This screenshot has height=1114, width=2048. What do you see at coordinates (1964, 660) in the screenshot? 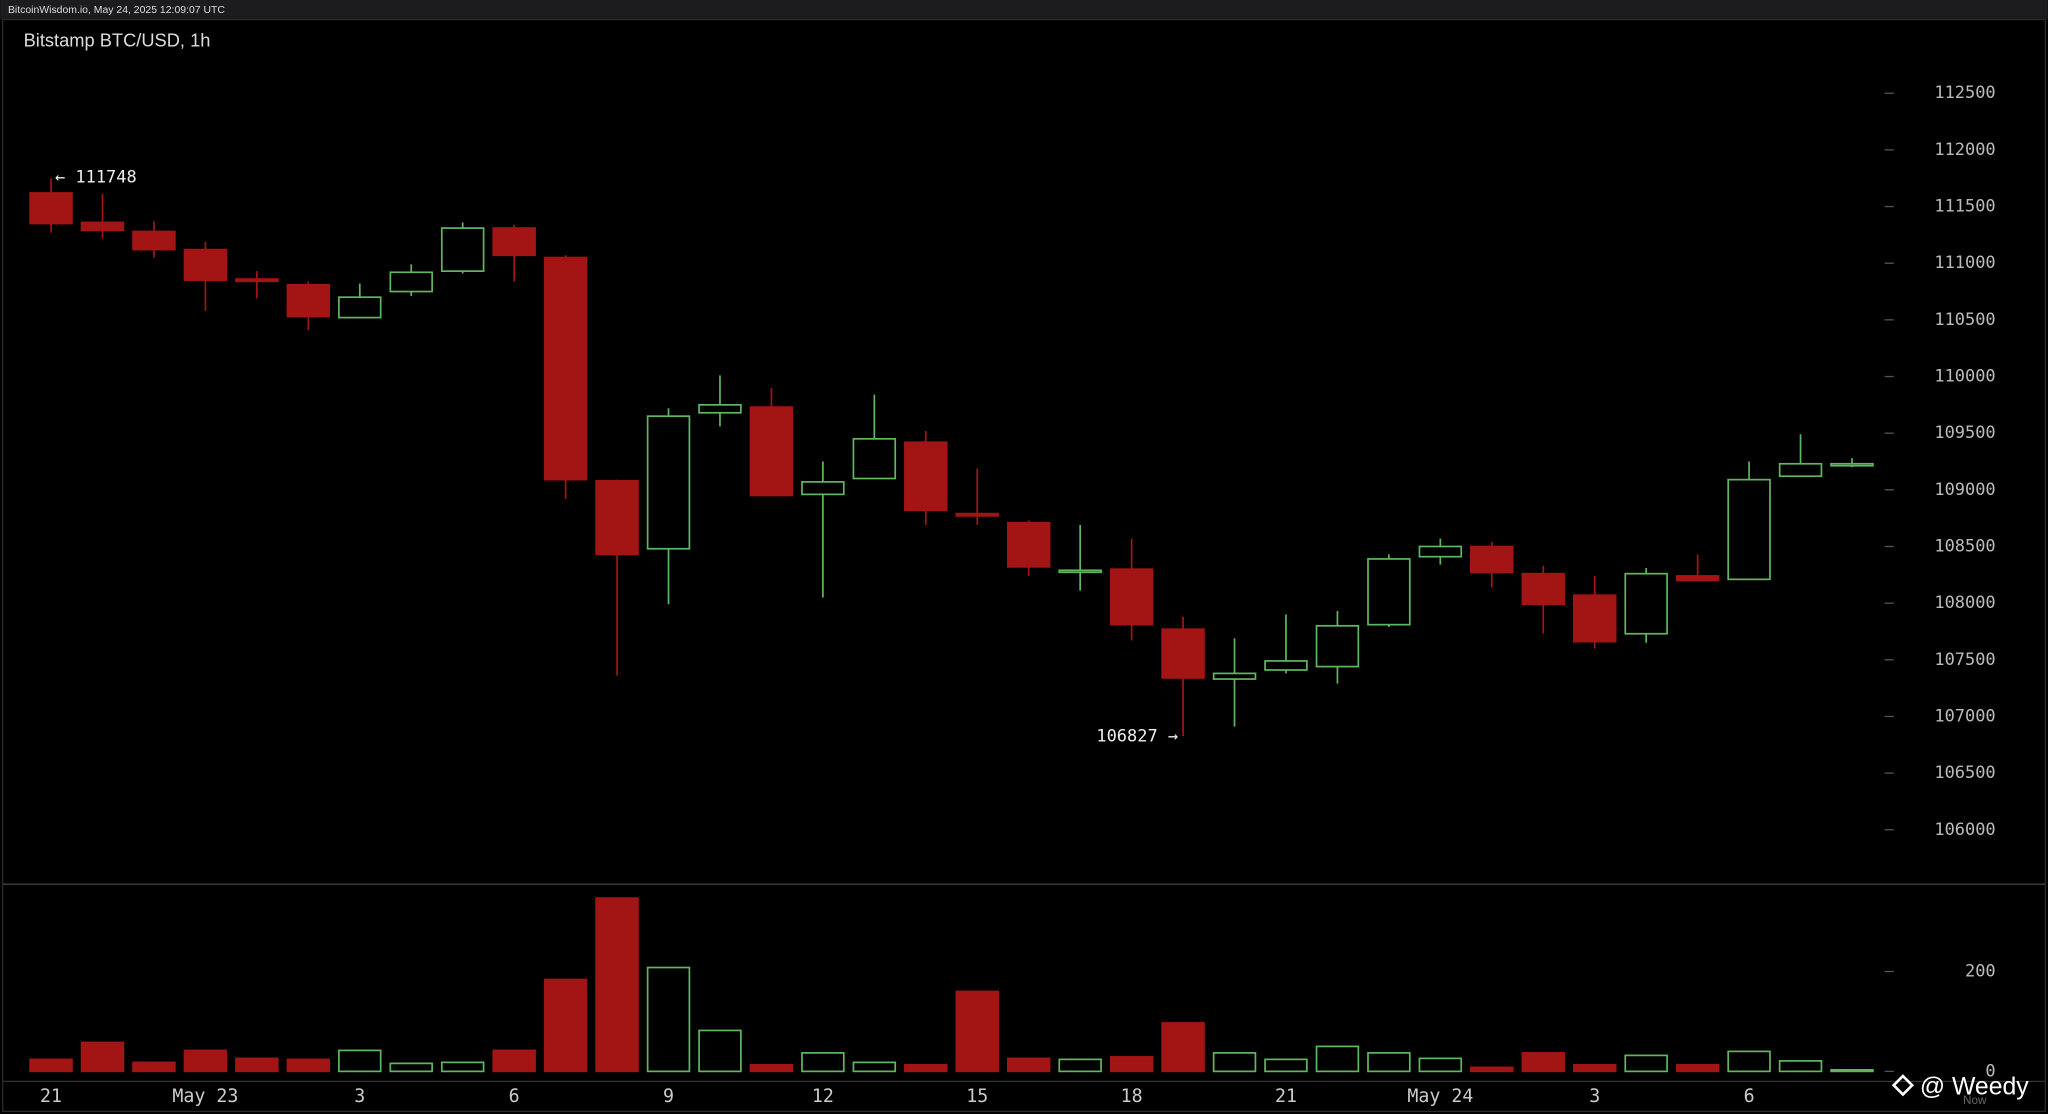
I see `y-tick-label: 107500` at bounding box center [1964, 660].